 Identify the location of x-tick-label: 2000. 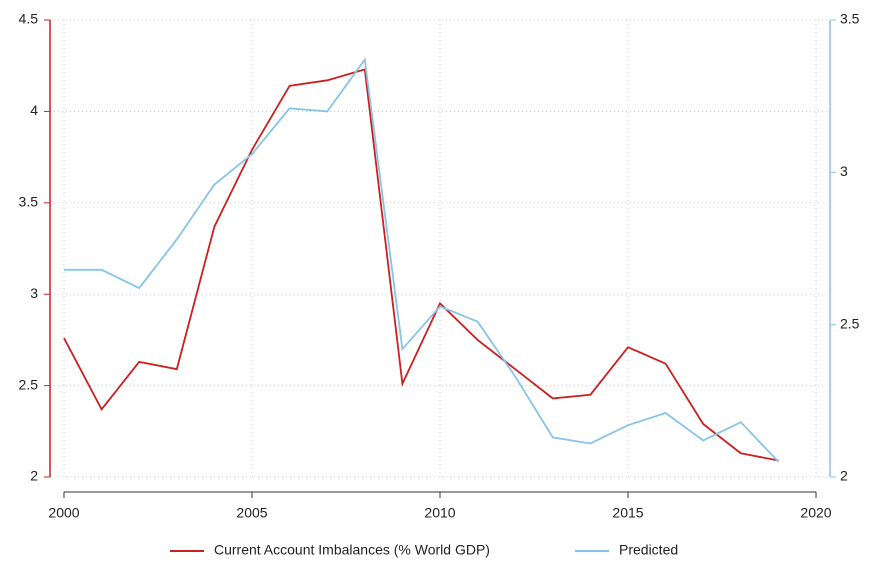
(63, 513).